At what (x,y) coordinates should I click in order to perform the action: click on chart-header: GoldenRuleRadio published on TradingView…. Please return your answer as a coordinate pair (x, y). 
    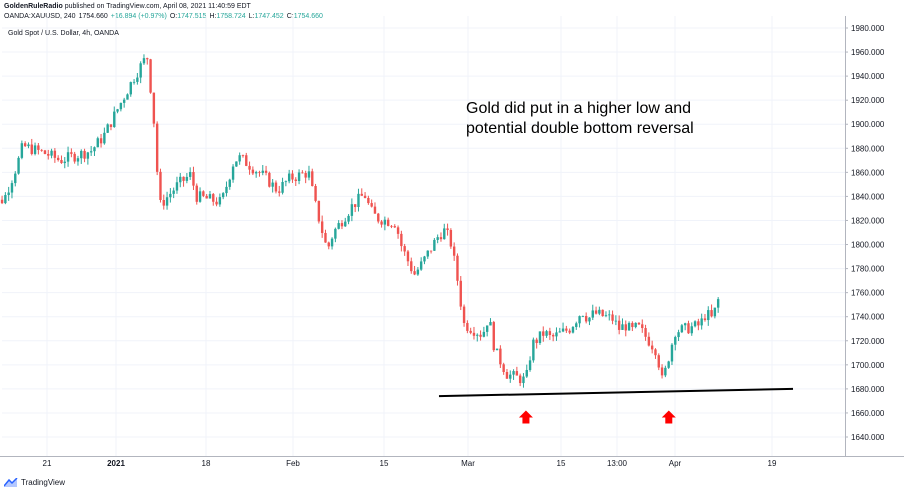
    Looking at the image, I should click on (165, 12).